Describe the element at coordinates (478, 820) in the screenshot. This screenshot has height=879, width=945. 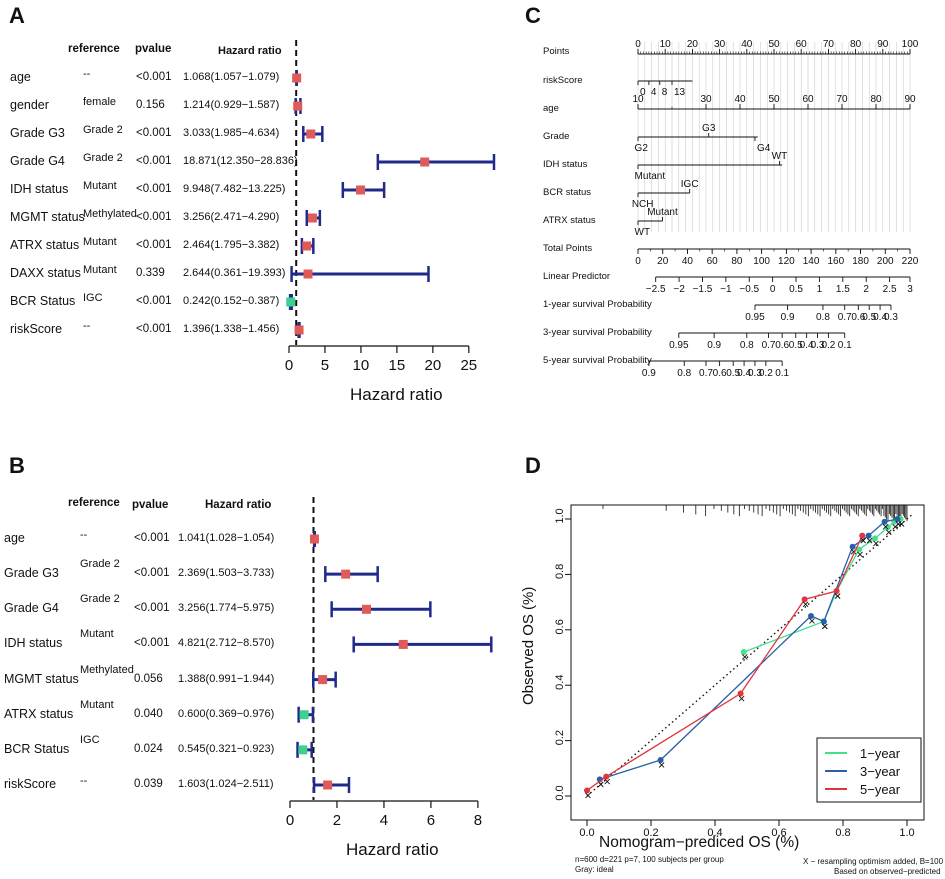
I see `x-tick-label: 8` at that location.